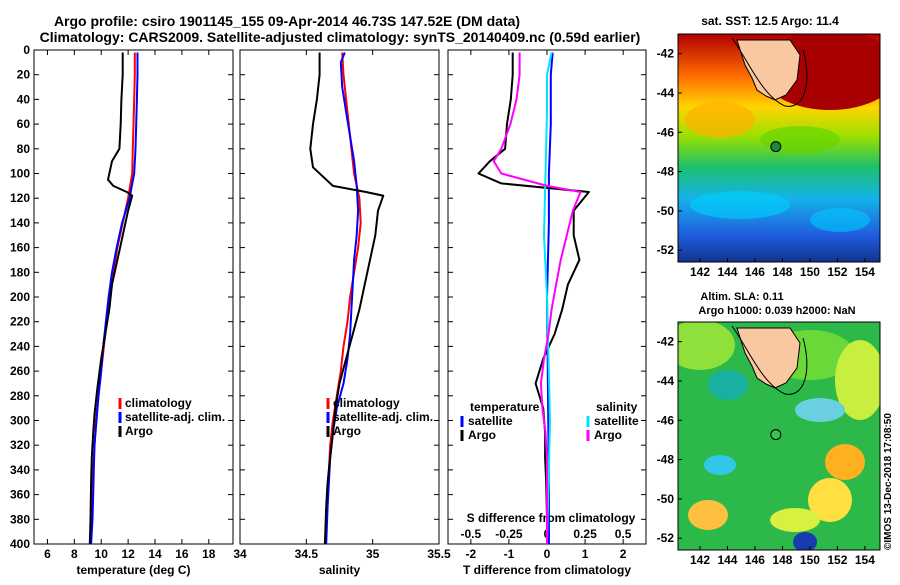 This screenshot has width=900, height=585. What do you see at coordinates (20, 248) in the screenshot?
I see `y-tick-label: 160` at bounding box center [20, 248].